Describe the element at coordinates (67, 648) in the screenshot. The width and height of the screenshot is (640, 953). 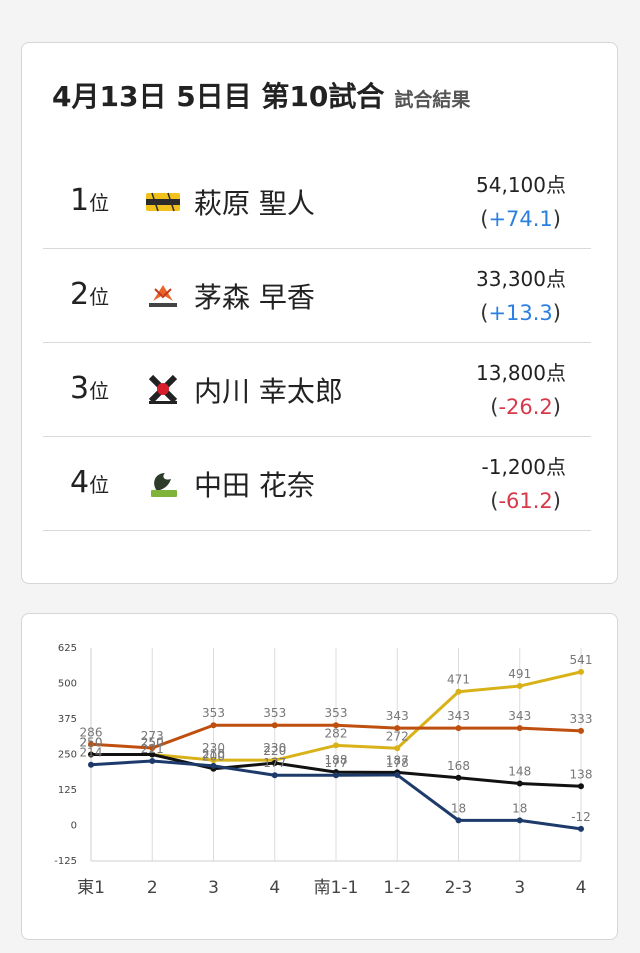
I see `y-tick-label: 625` at that location.